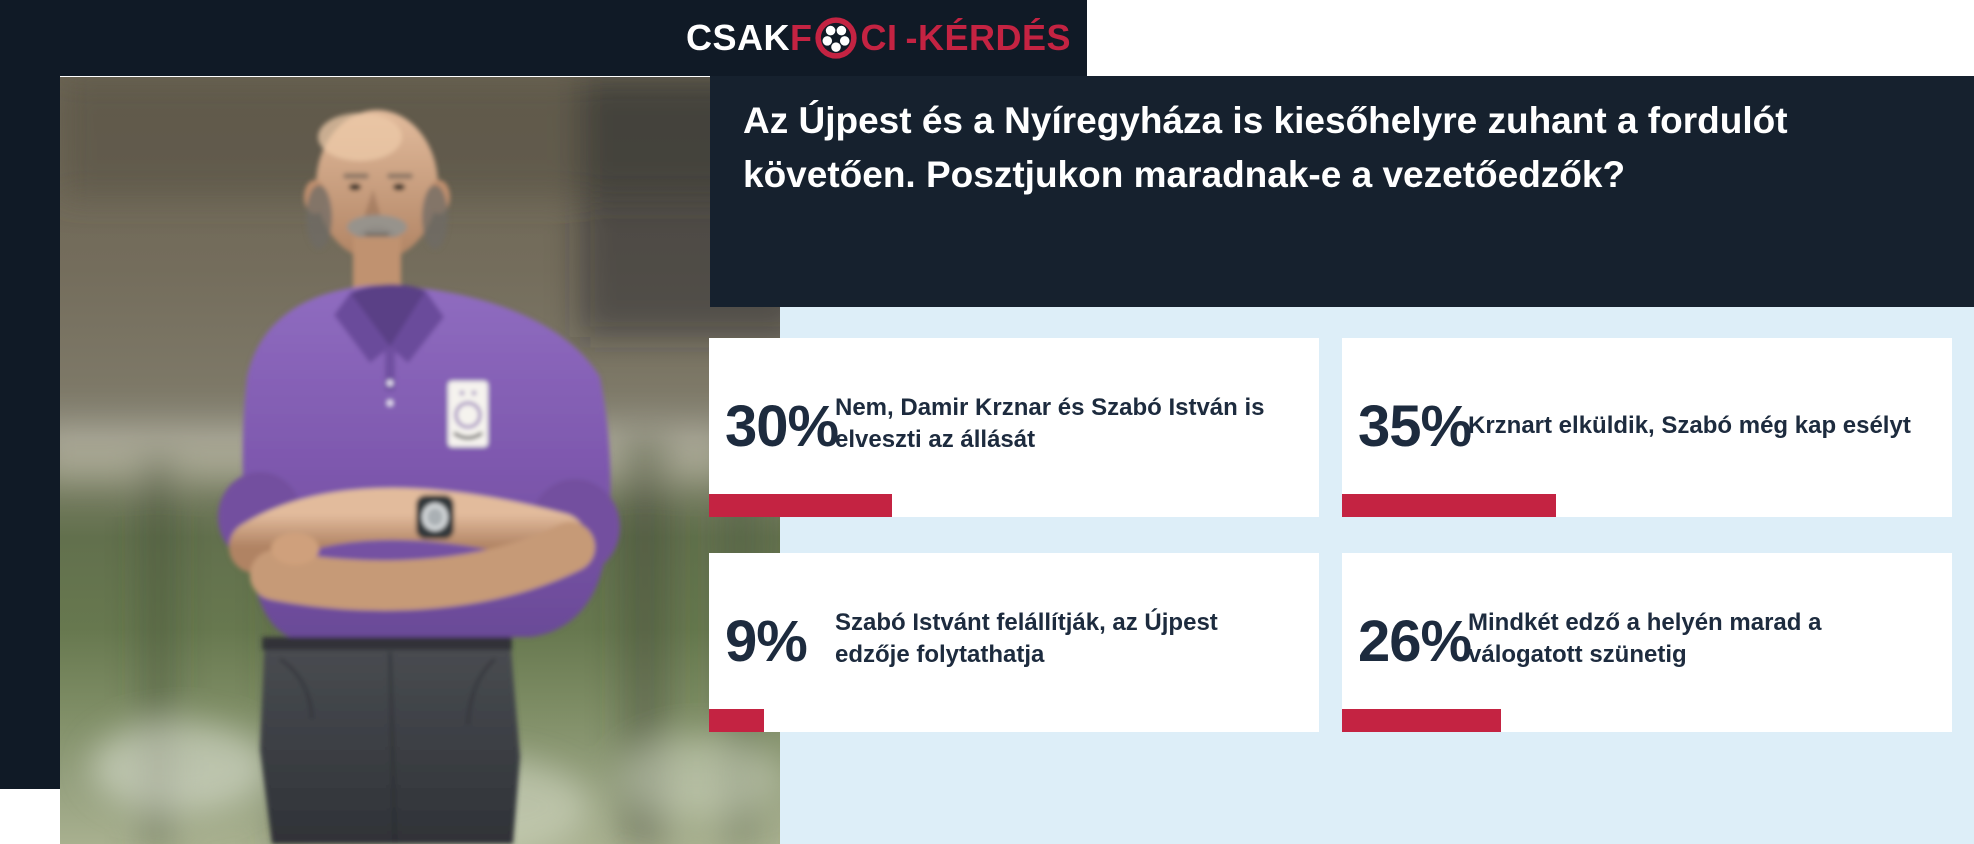 The width and height of the screenshot is (1974, 844). I want to click on option-percent: 35%, so click(1415, 426).